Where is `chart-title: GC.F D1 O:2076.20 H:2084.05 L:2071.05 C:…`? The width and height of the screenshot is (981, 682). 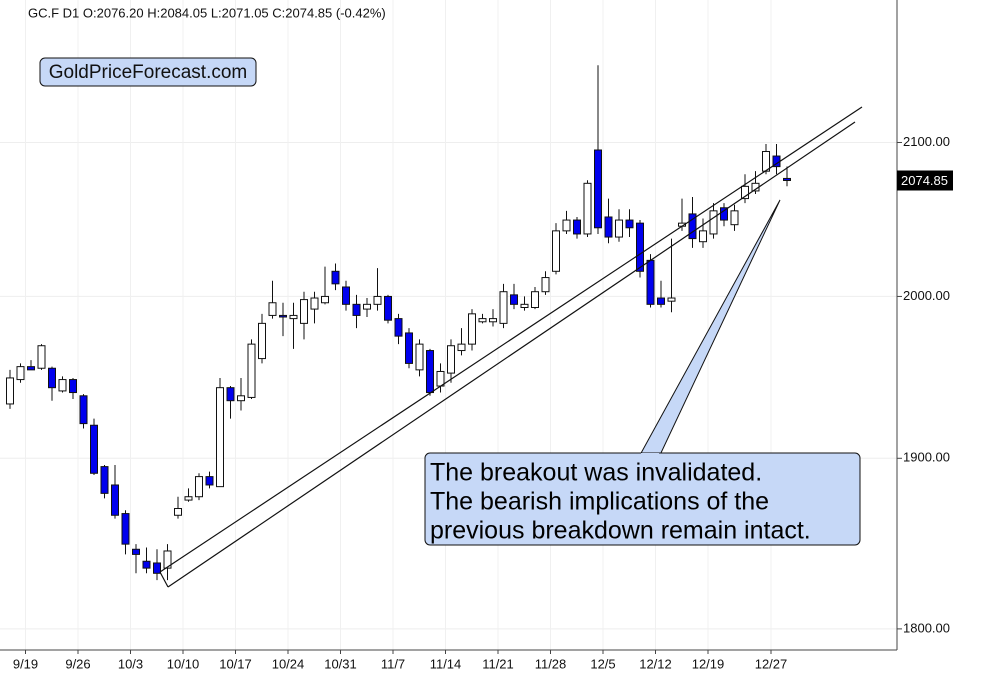 chart-title: GC.F D1 O:2076.20 H:2084.05 L:2071.05 C:… is located at coordinates (207, 12).